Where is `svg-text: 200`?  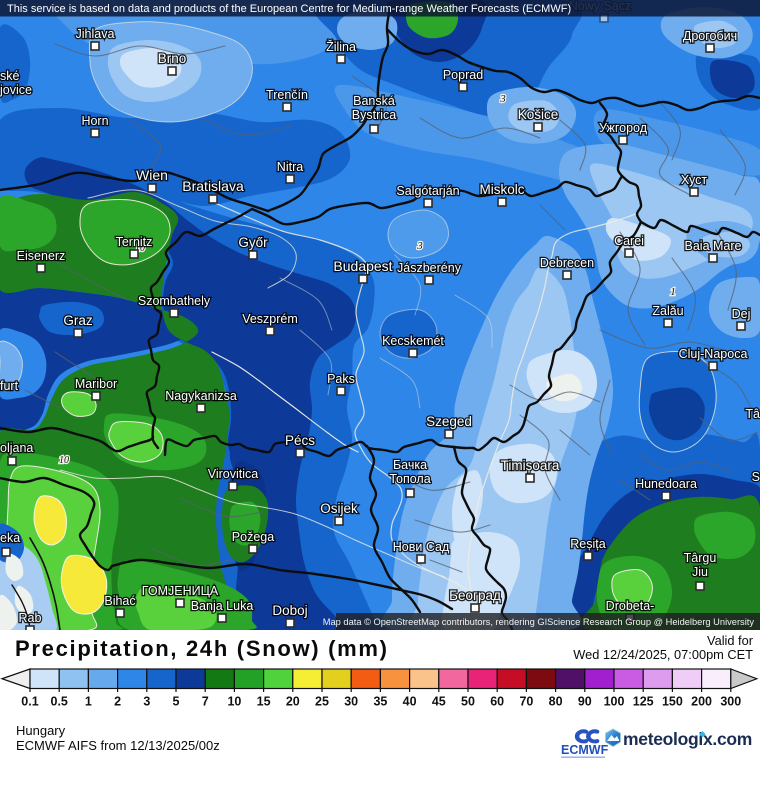 svg-text: 200 is located at coordinates (701, 702).